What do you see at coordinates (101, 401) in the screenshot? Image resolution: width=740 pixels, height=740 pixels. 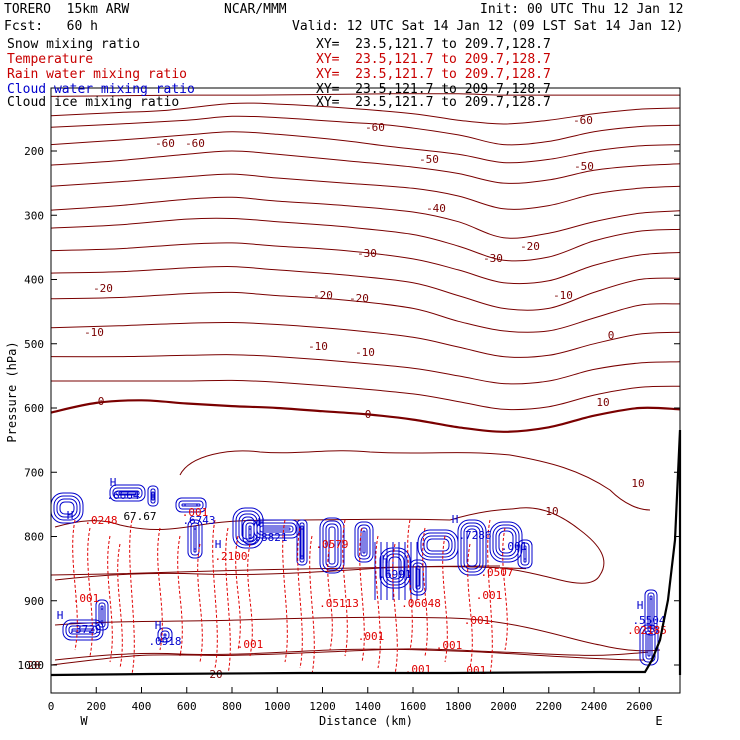 I see `isotherm-label-18: 0` at bounding box center [101, 401].